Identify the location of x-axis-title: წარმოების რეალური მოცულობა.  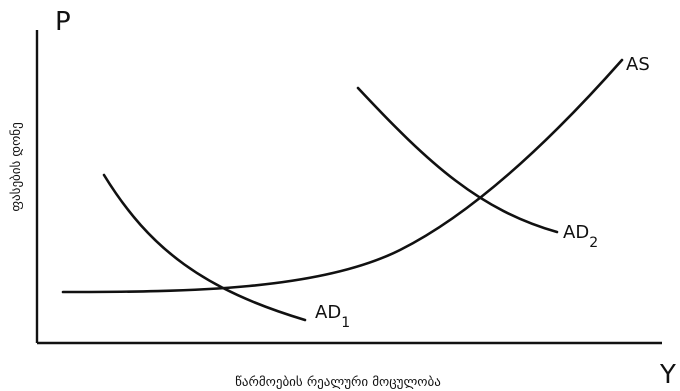
(338, 382).